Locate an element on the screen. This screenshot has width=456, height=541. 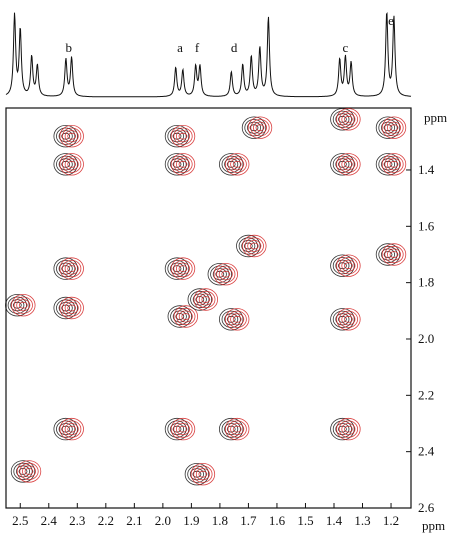
peak-label-f: f is located at coordinates (197, 47).